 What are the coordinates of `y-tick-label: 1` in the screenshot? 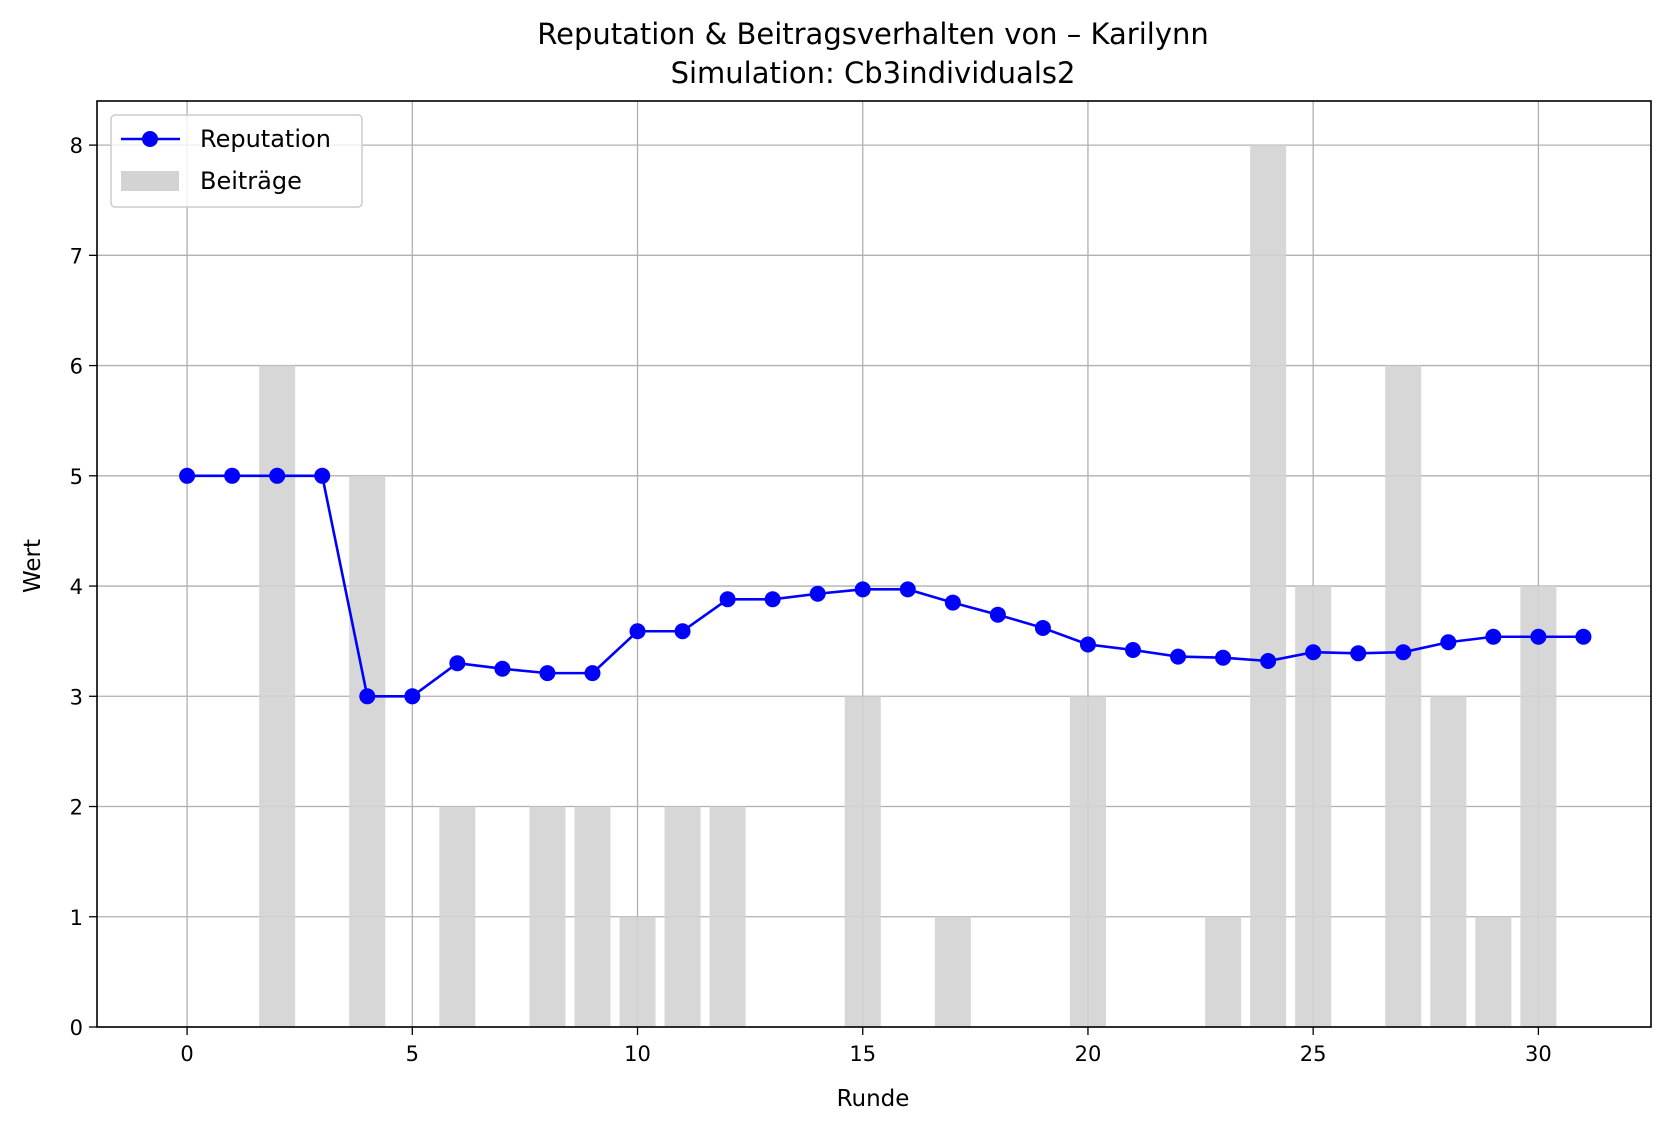 It's located at (76, 918).